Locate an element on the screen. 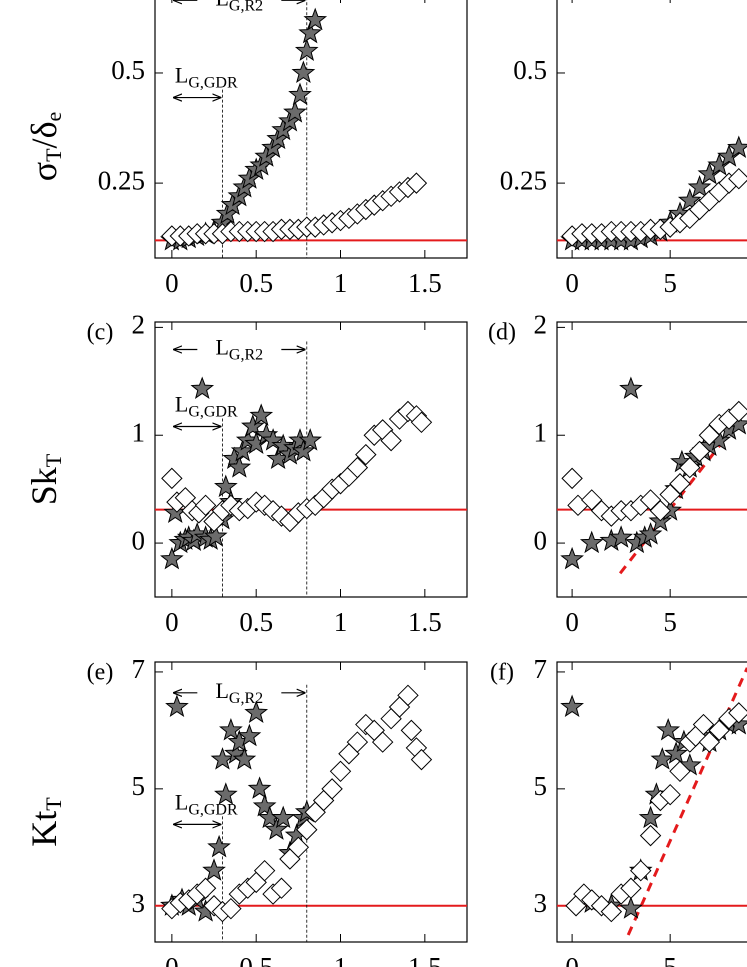 The height and width of the screenshot is (967, 747). y-tick-label: 0 is located at coordinates (139, 540).